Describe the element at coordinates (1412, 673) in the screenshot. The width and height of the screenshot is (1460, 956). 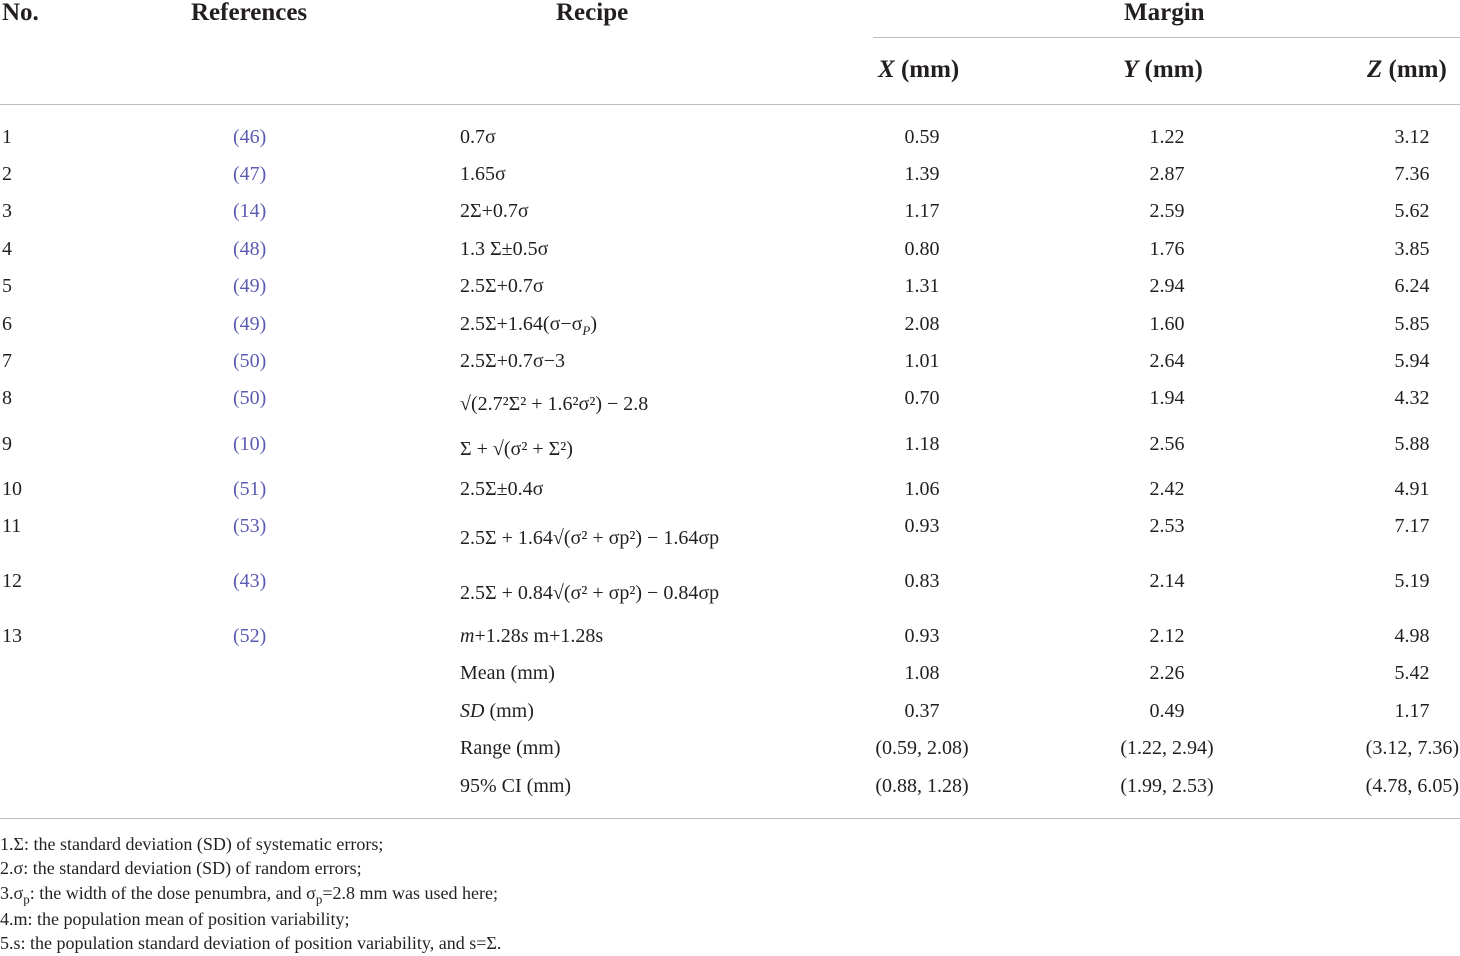
I see `margin-z: 5.42` at that location.